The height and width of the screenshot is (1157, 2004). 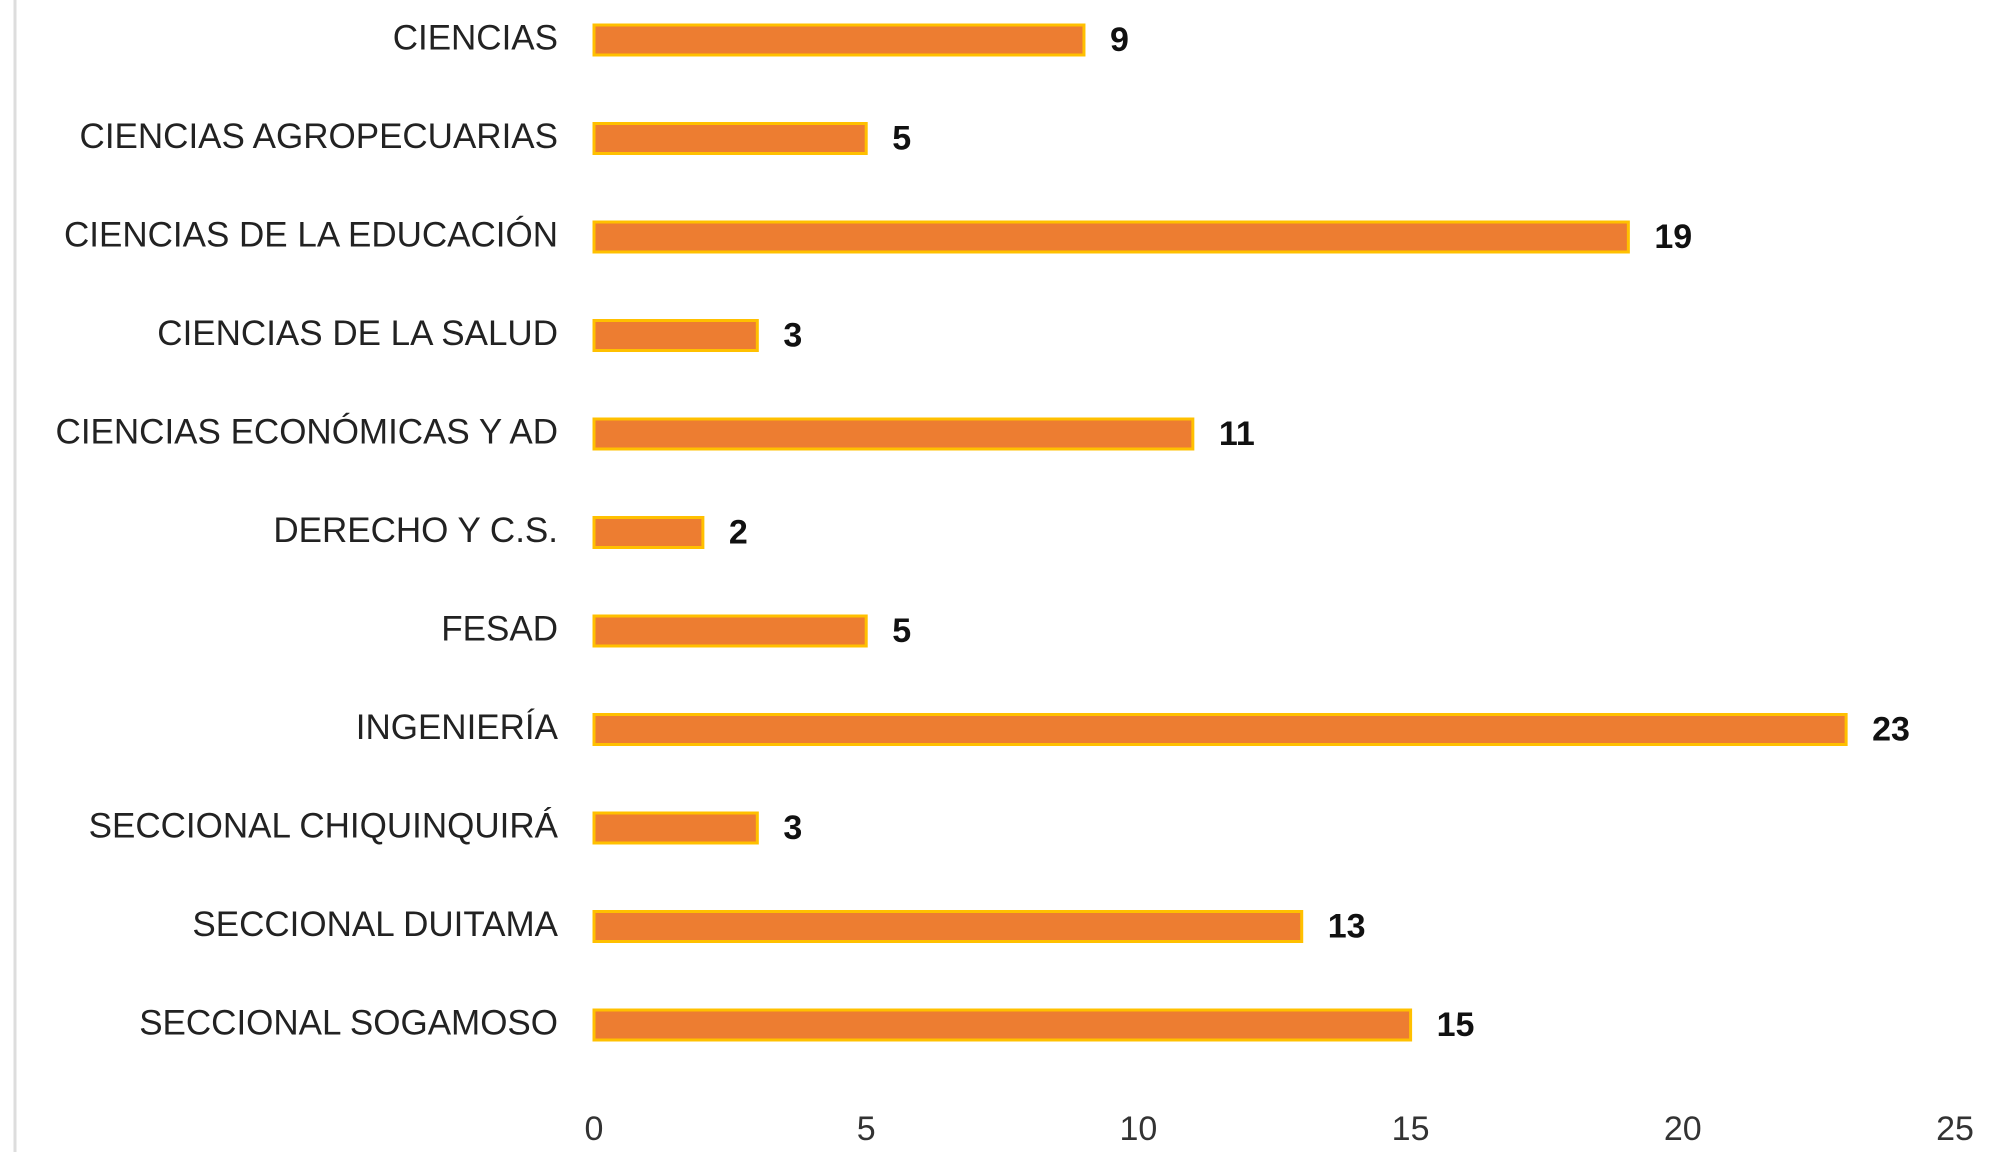 What do you see at coordinates (594, 1129) in the screenshot?
I see `x-tick-label: 0` at bounding box center [594, 1129].